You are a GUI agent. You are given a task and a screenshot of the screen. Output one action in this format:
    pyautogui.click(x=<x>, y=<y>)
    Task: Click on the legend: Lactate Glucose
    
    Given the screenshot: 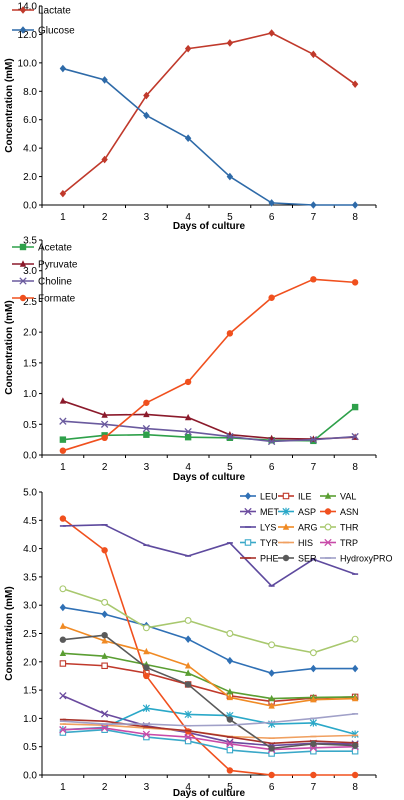 What is the action you would take?
    pyautogui.click(x=43, y=21)
    